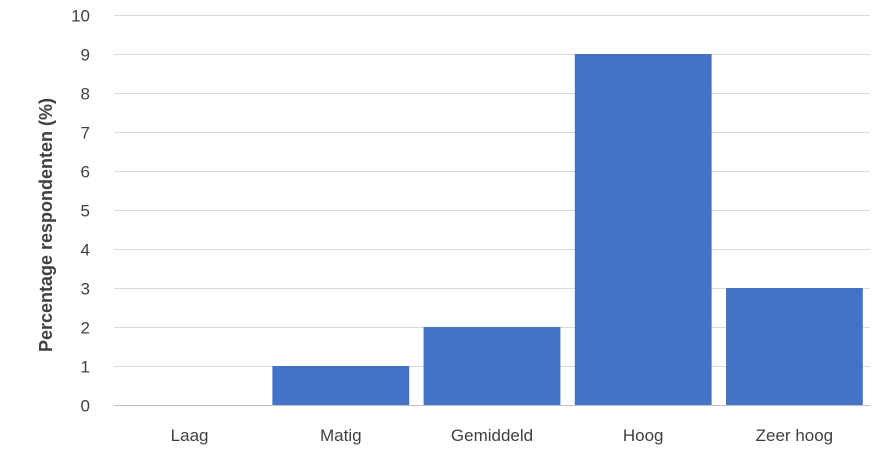 The width and height of the screenshot is (886, 459). Describe the element at coordinates (85, 172) in the screenshot. I see `y-tick-label: 6` at that location.